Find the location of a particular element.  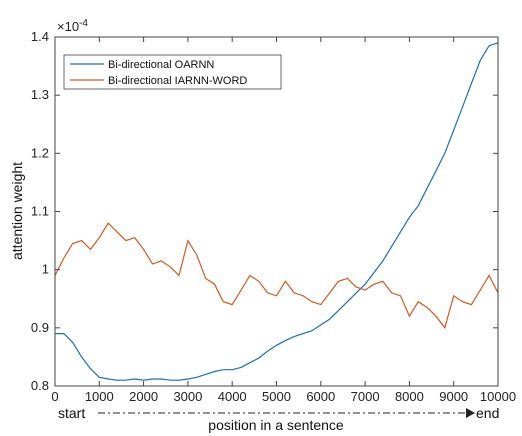

x-tick-label-9: 9000 is located at coordinates (453, 396).